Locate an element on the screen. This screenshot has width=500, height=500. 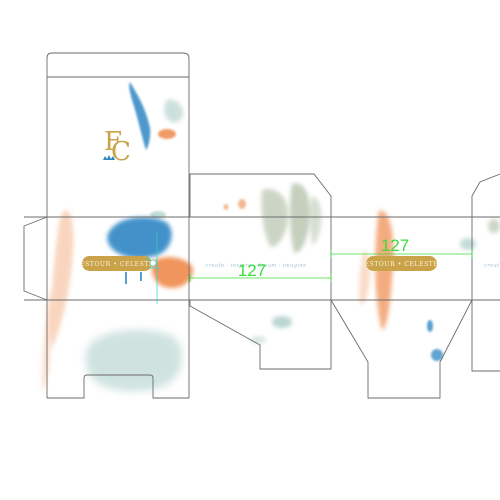
brand-monogram: F C is located at coordinates (117, 147).